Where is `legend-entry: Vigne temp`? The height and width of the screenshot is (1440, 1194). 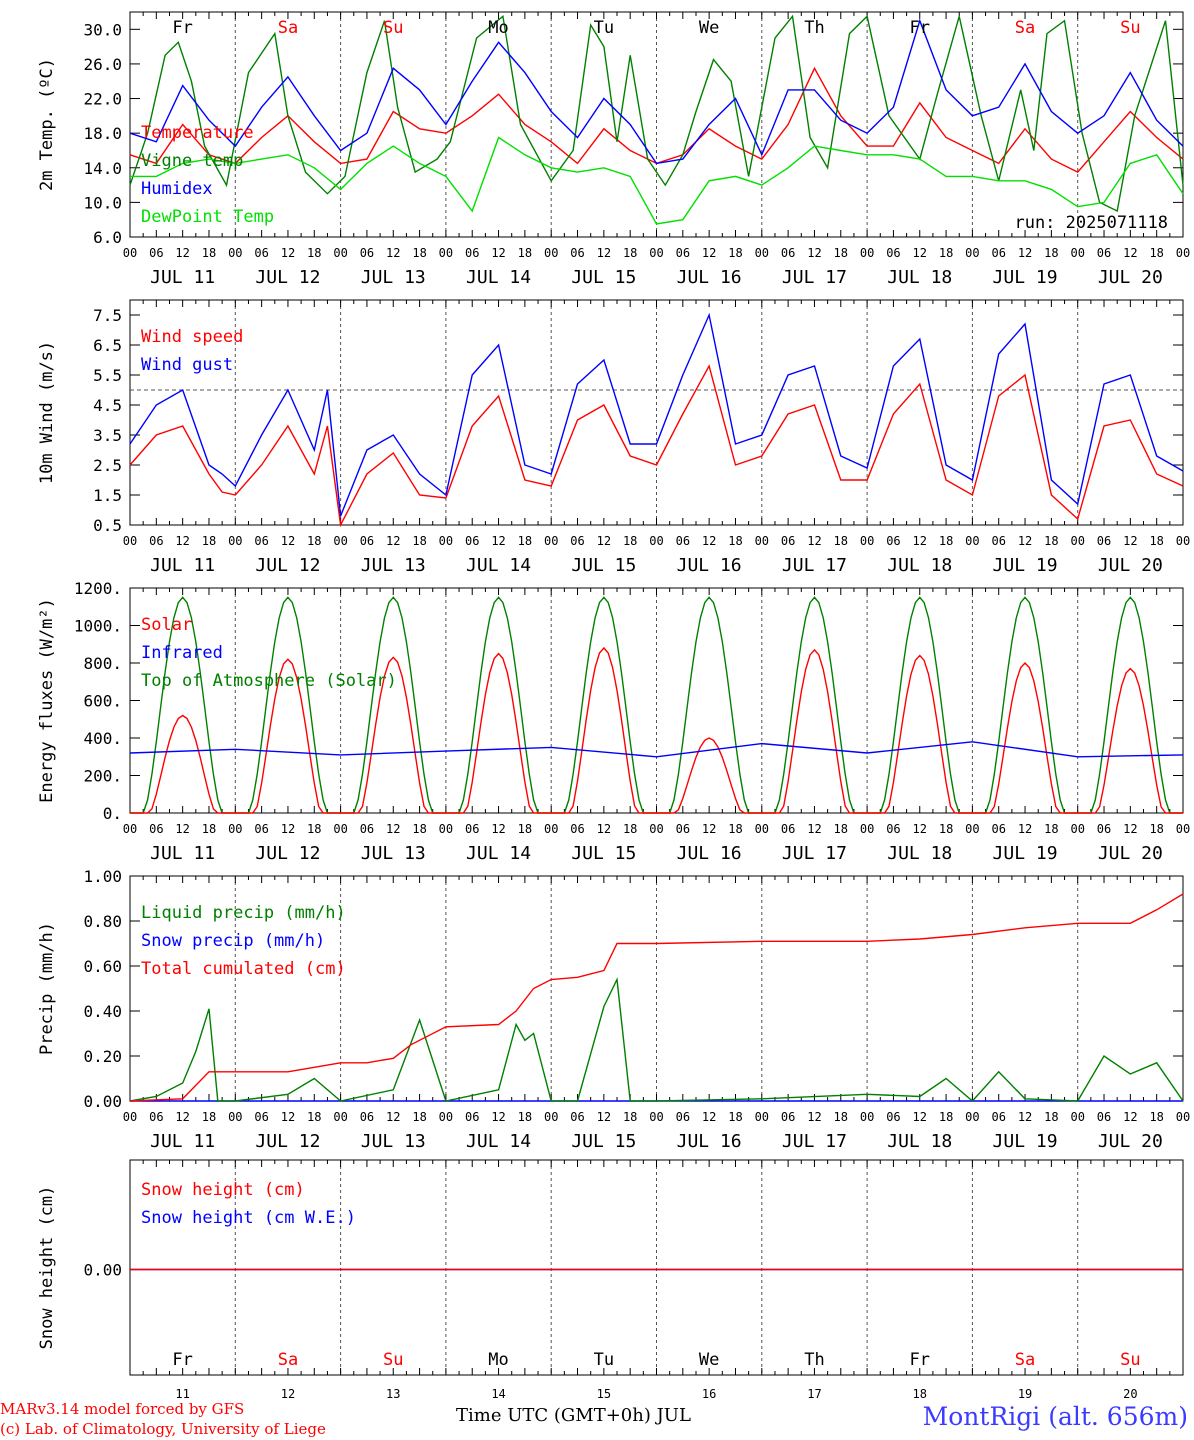 legend-entry: Vigne temp is located at coordinates (192, 161).